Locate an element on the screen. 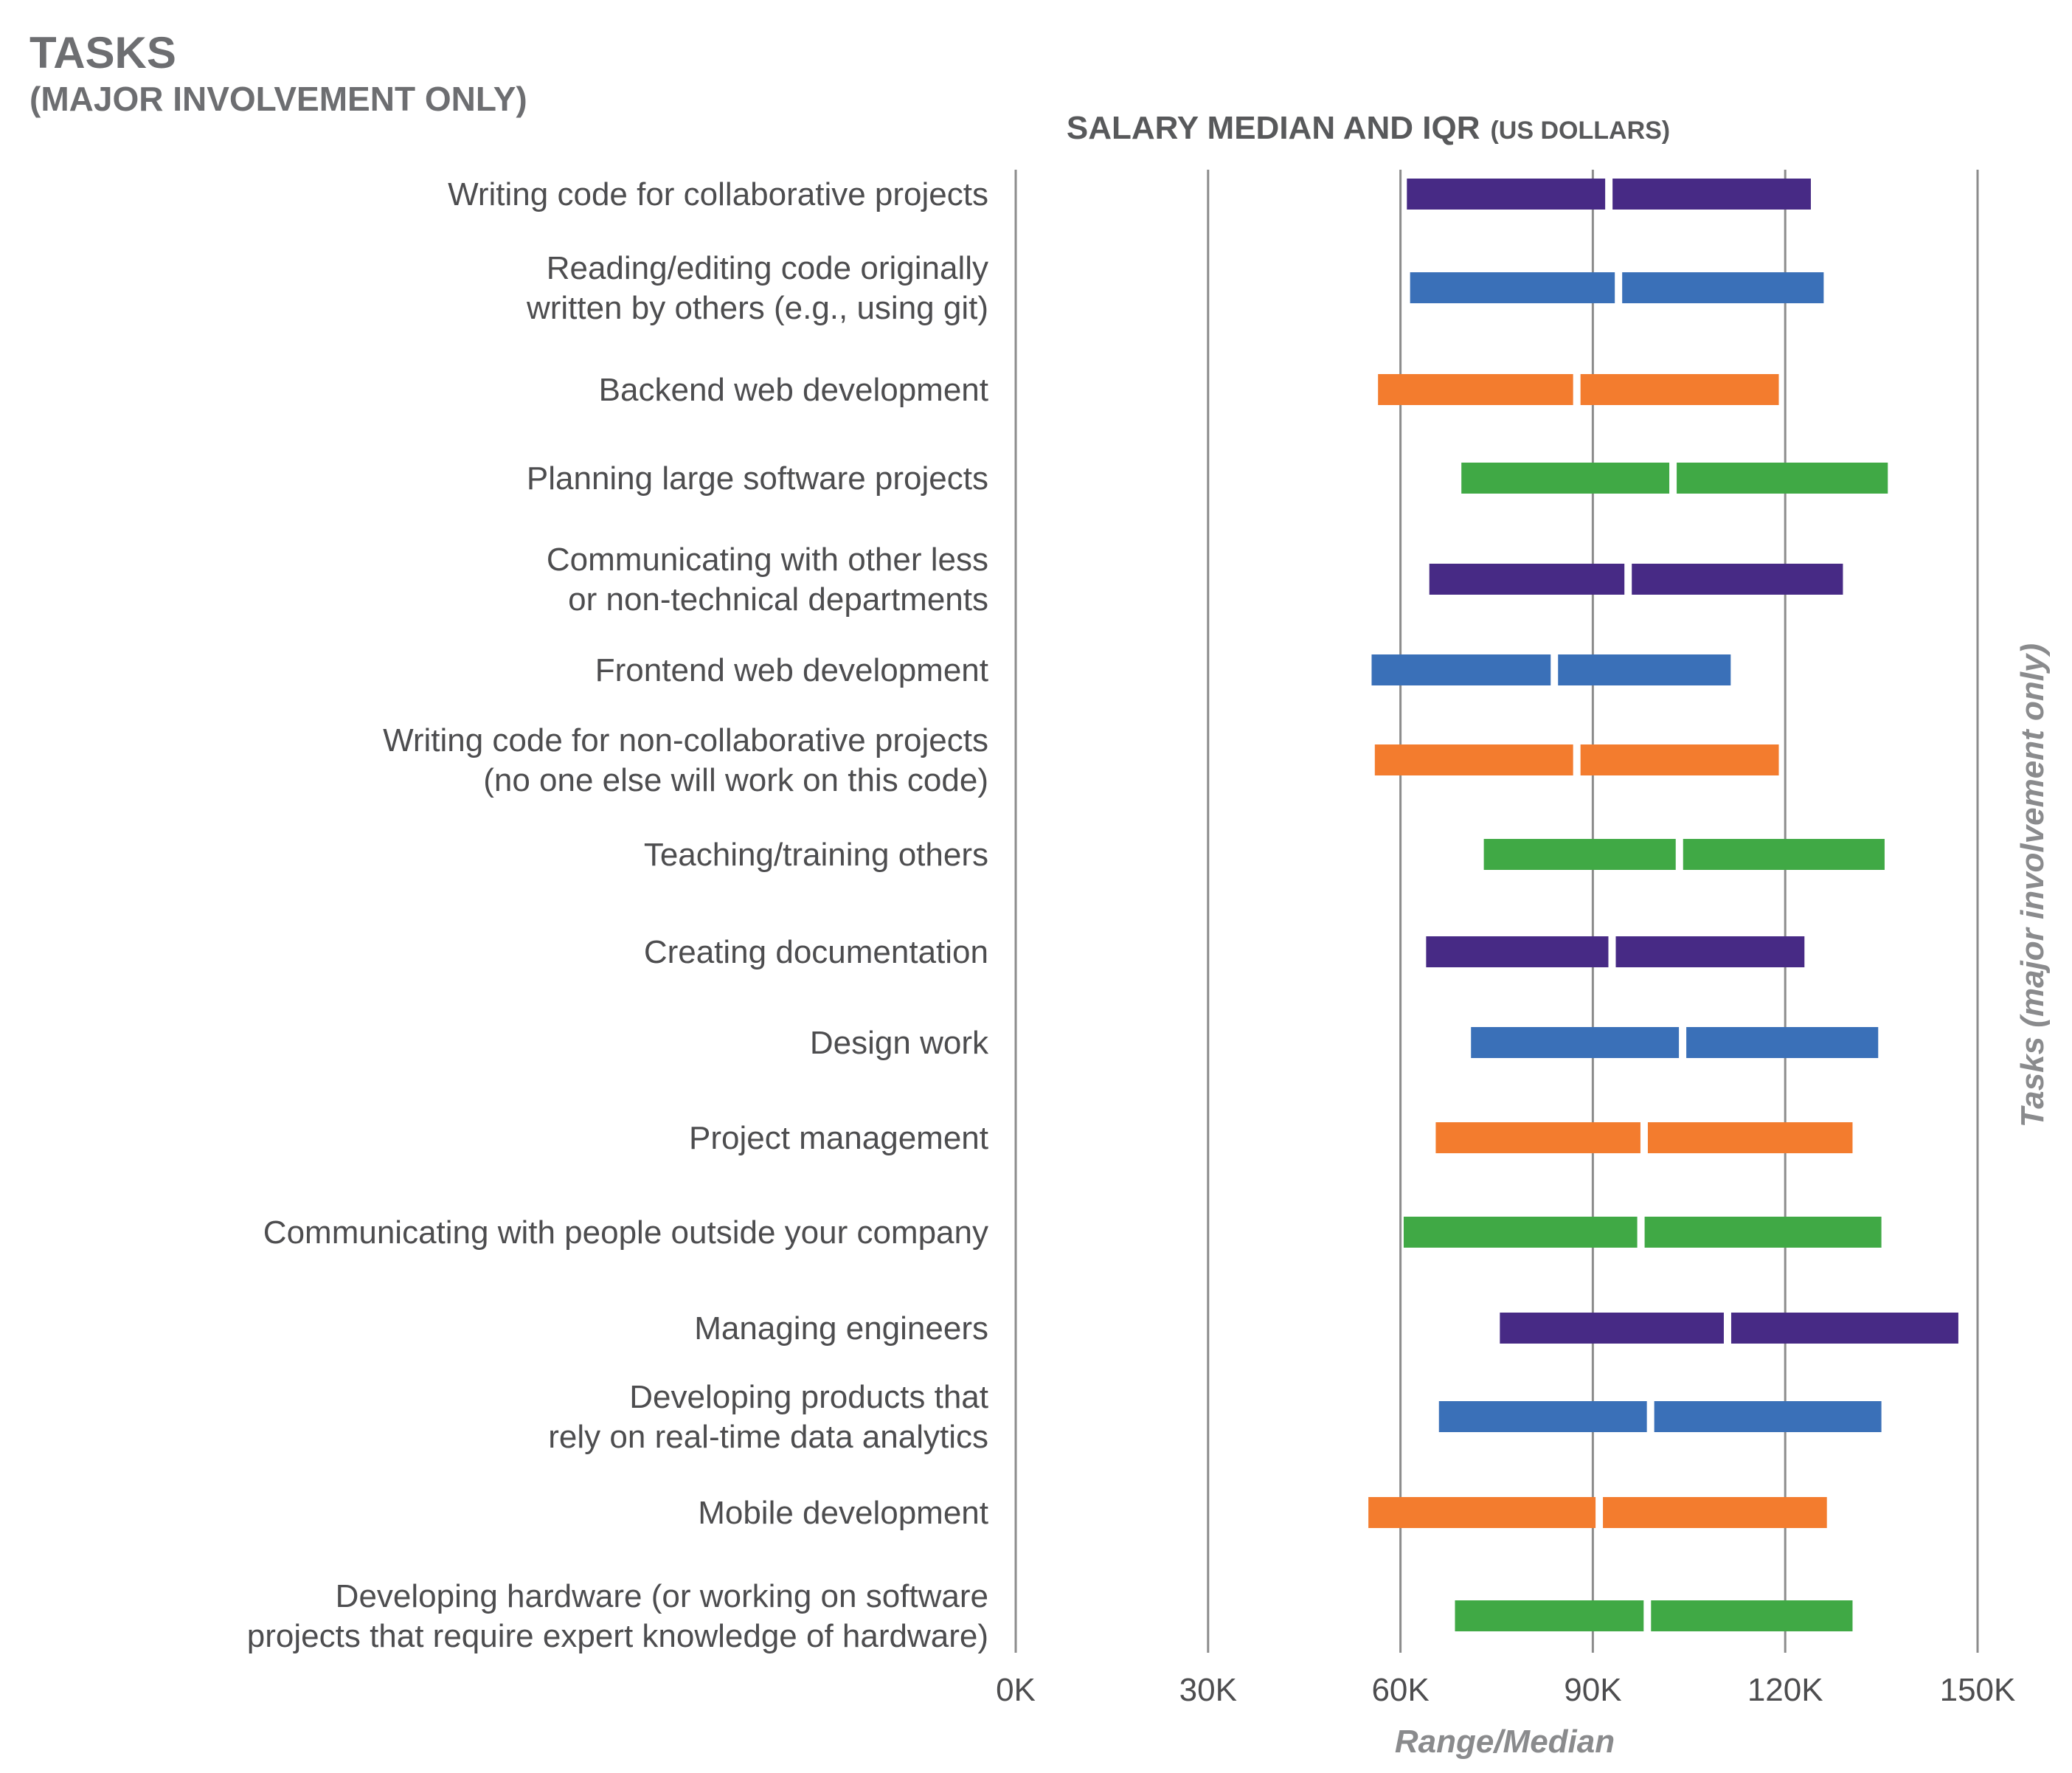 The image size is (2072, 1773). x-tick-label: 30K is located at coordinates (1208, 1690).